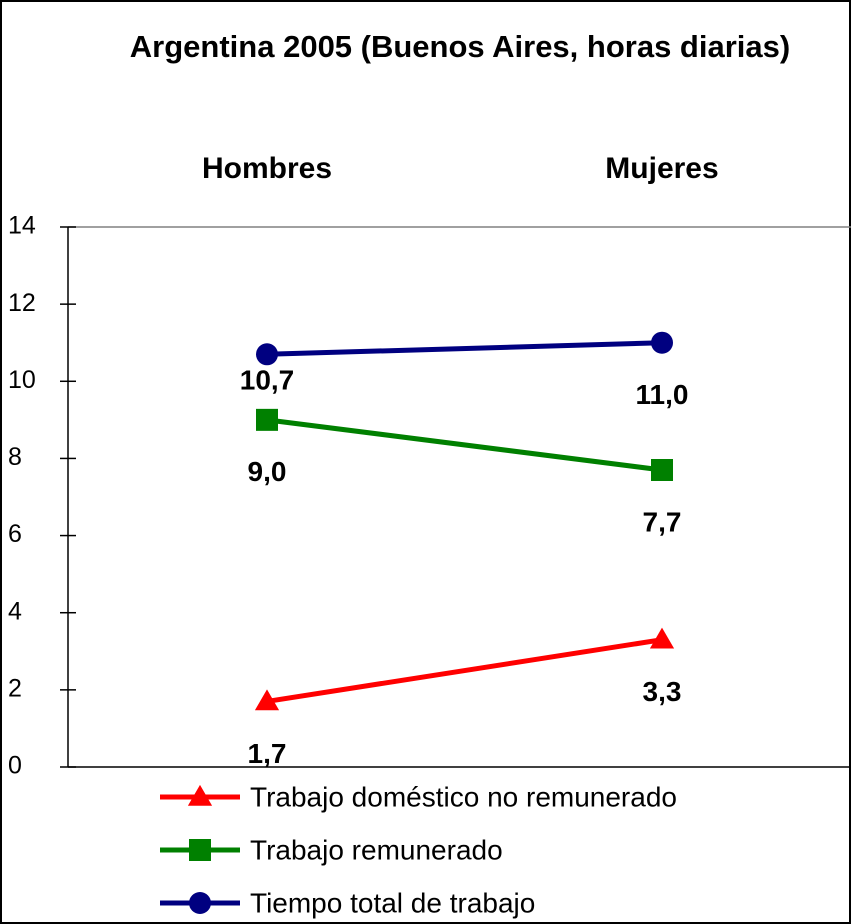 This screenshot has height=924, width=851. Describe the element at coordinates (15, 766) in the screenshot. I see `y-tick-label: 0` at that location.